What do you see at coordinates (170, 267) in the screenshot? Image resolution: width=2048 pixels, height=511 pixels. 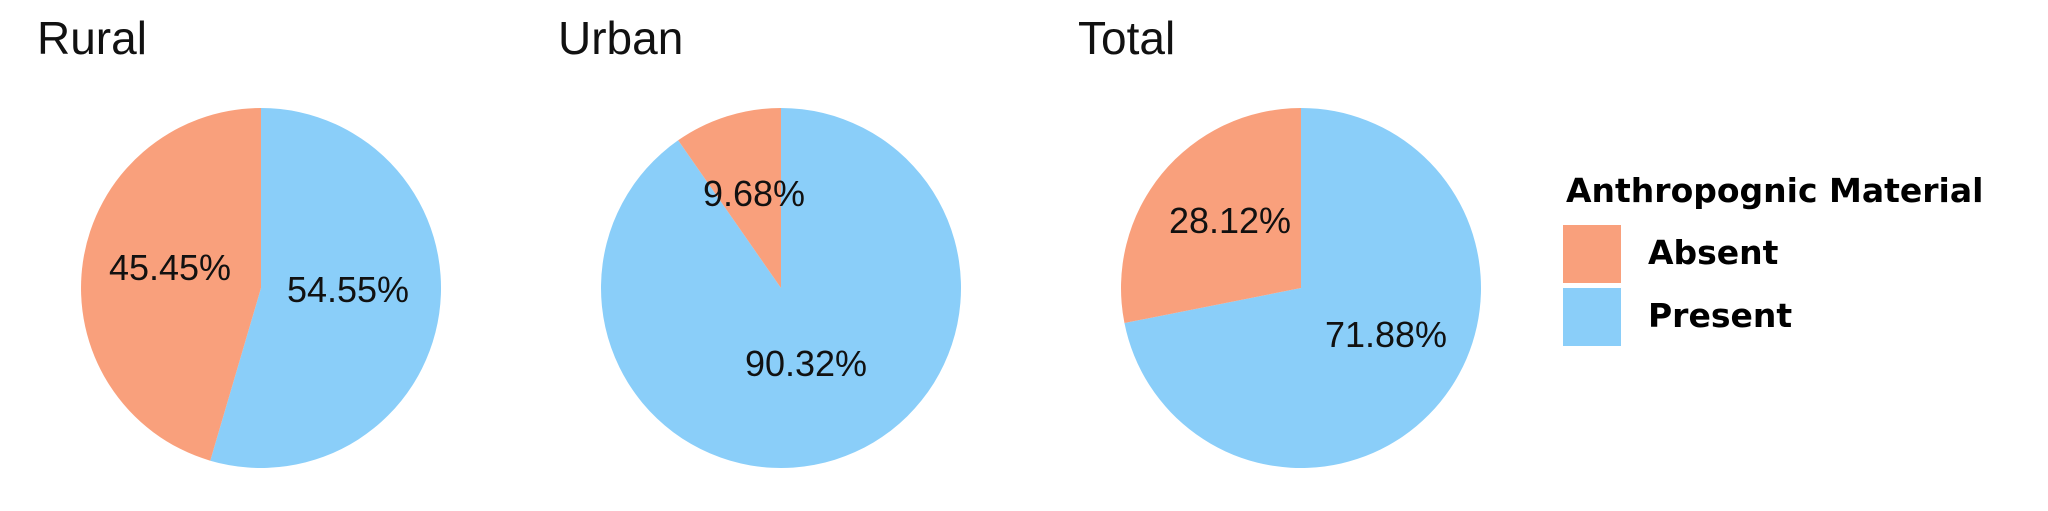 I see `slice-label-rural-absent: 45.45%` at bounding box center [170, 267].